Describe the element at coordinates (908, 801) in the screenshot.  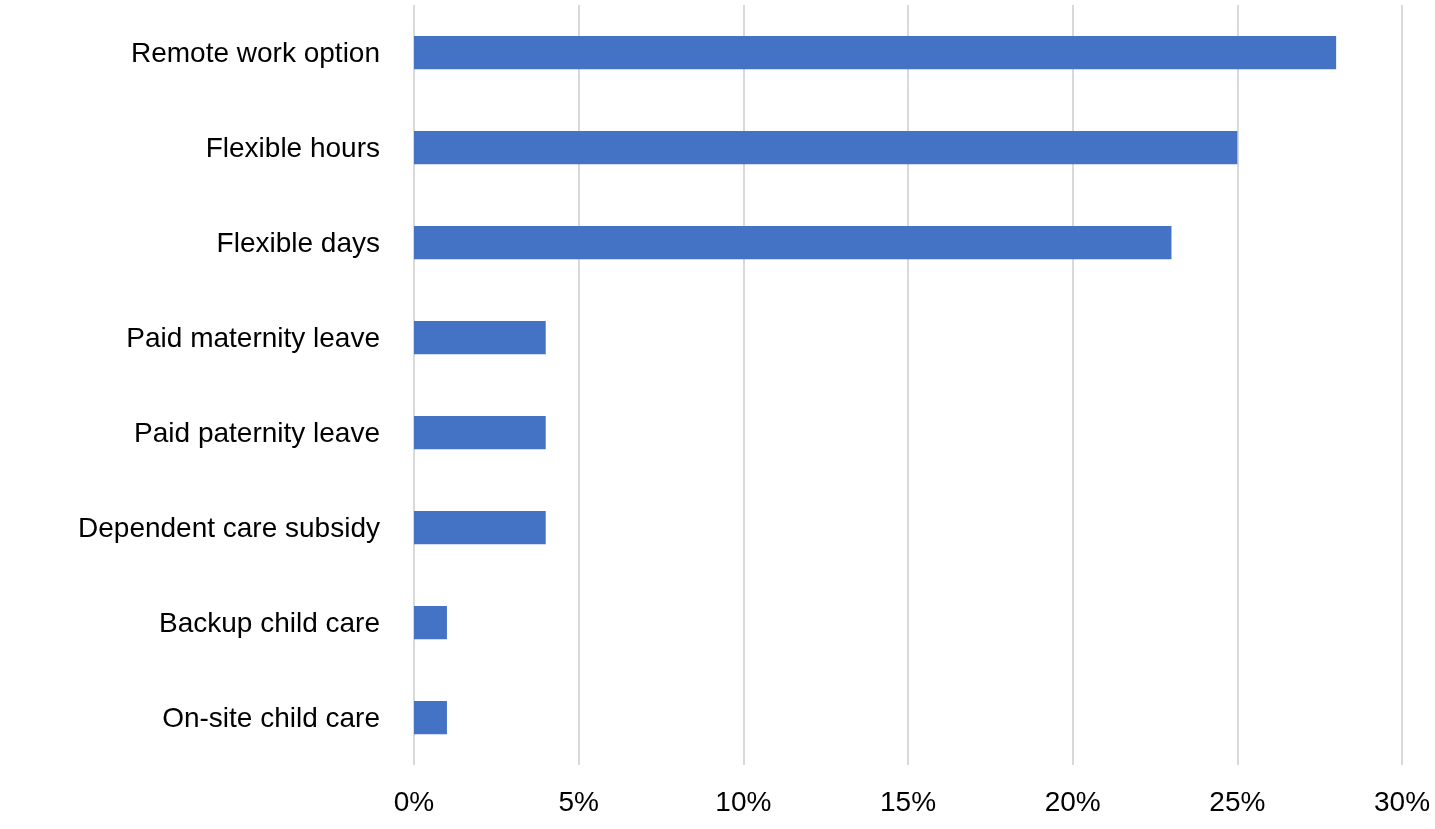
I see `x-tick-label: 15%` at that location.